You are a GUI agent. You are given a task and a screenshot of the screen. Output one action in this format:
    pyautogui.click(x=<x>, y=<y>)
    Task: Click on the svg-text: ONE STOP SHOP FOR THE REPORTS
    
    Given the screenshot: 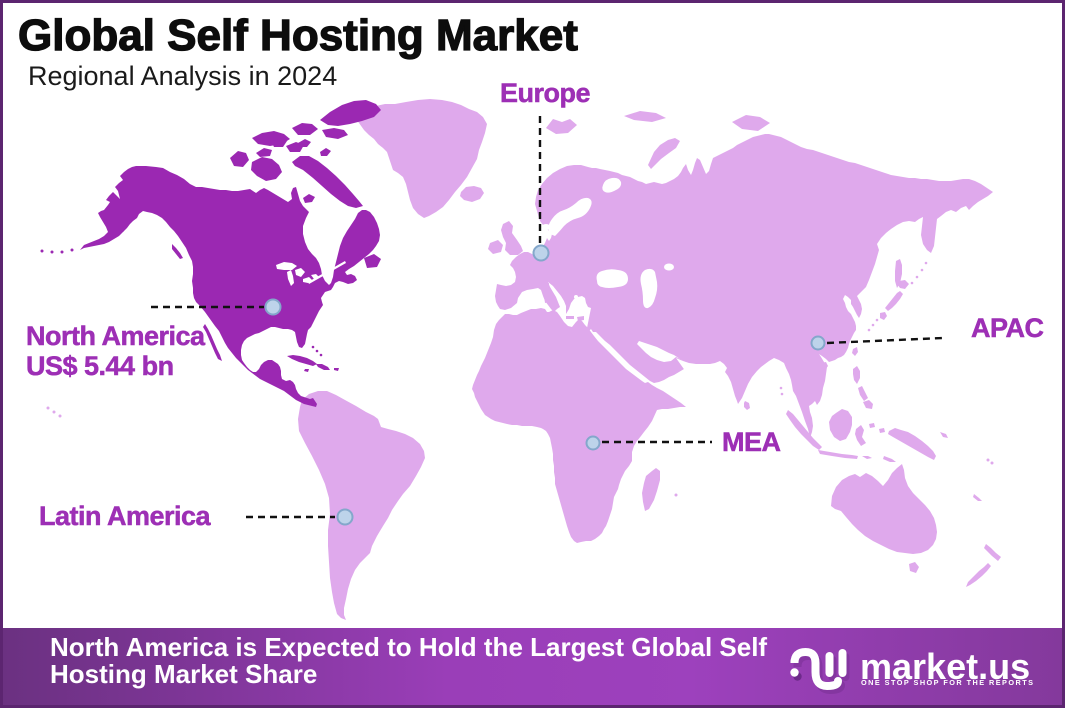 What is the action you would take?
    pyautogui.click(x=947, y=682)
    